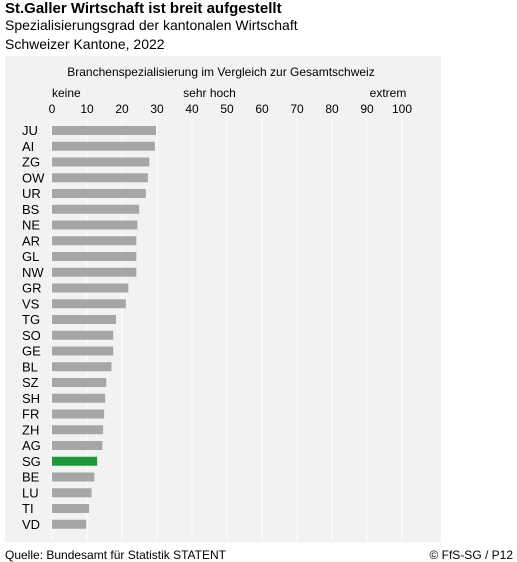 The width and height of the screenshot is (517, 562). What do you see at coordinates (31, 193) in the screenshot?
I see `category-label: UR` at bounding box center [31, 193].